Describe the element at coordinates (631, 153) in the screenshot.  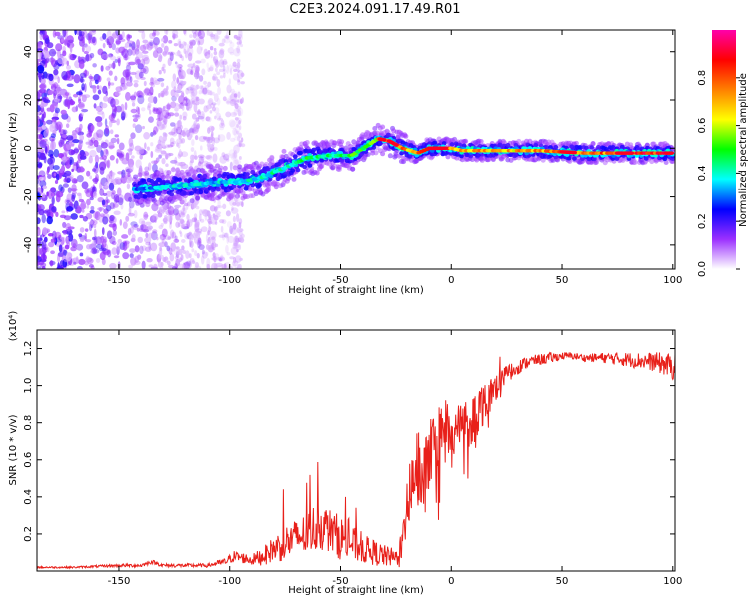
I see `ridge-hot` at that location.